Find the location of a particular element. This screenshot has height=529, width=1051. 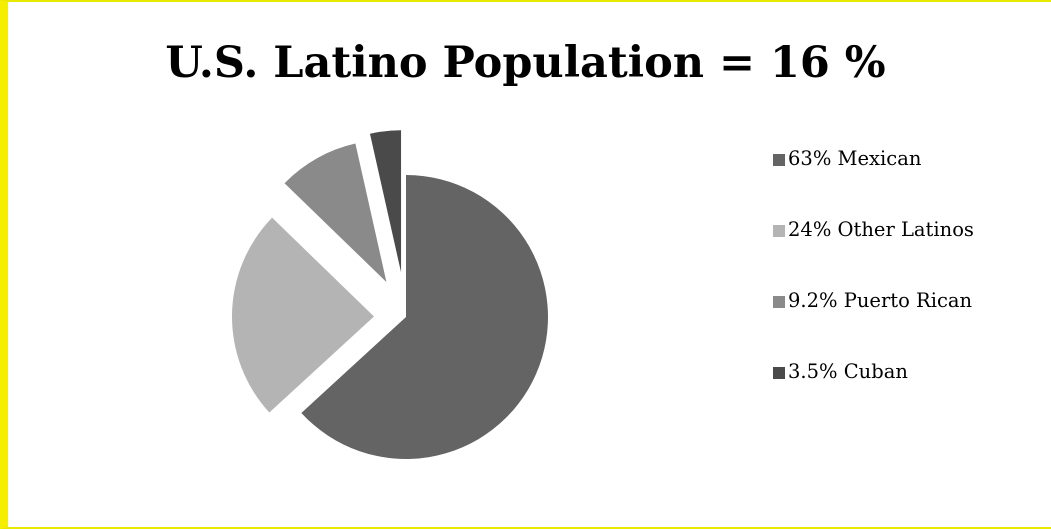

legend-label-3: 9.2% Puerto Rican is located at coordinates (880, 300).